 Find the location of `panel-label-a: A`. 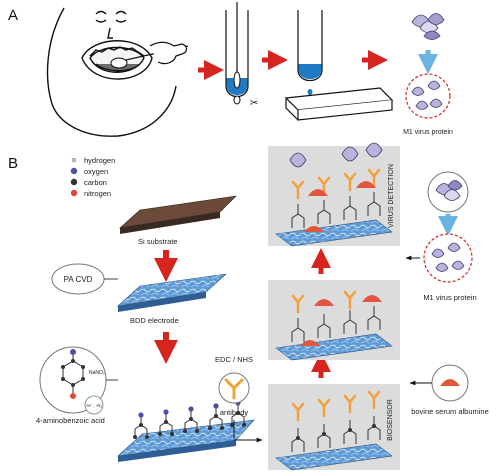

panel-label-a: A is located at coordinates (13, 15).